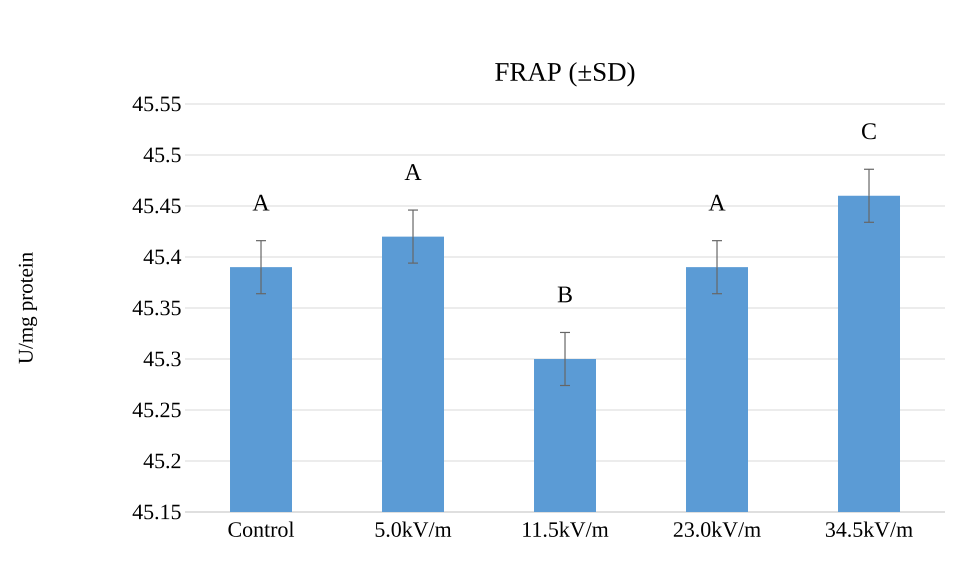 The height and width of the screenshot is (581, 957). What do you see at coordinates (414, 530) in the screenshot?
I see `x-tick-label: 5.0kV/m` at bounding box center [414, 530].